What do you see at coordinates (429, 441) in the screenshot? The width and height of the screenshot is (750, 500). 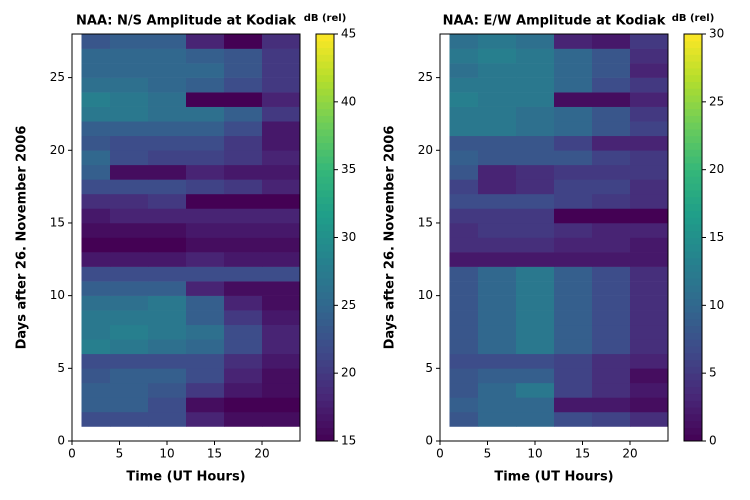 I see `y-tick-label: 0` at bounding box center [429, 441].